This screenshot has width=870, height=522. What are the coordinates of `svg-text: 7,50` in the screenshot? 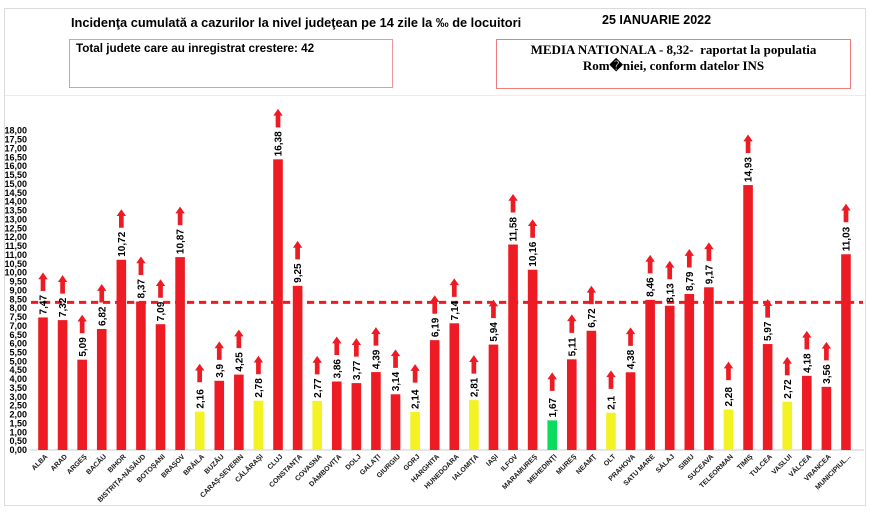 It's located at (18, 317).